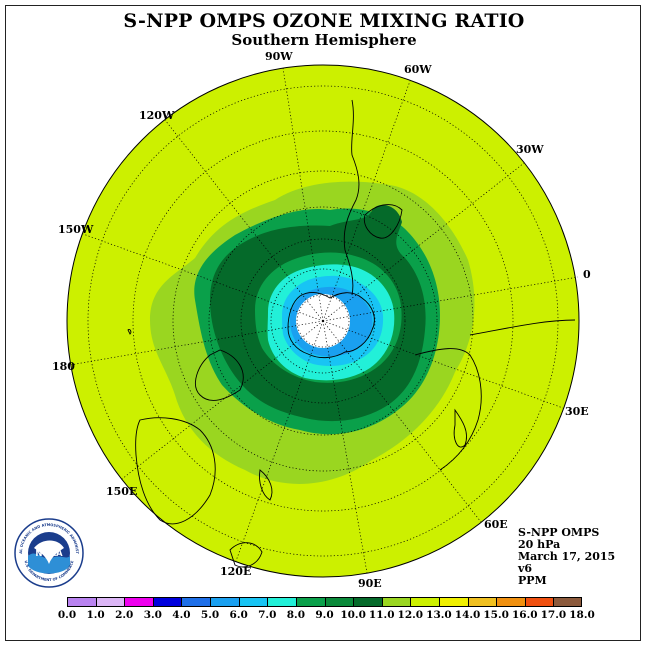  What do you see at coordinates (559, 532) in the screenshot?
I see `instrument-label: S-NPP OMPS` at bounding box center [559, 532].